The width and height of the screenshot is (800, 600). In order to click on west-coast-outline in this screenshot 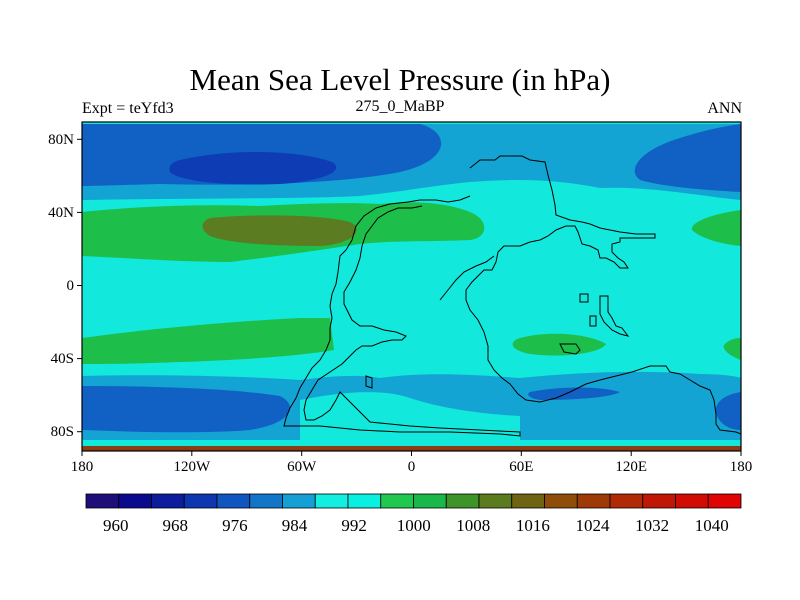, I will do `click(402, 316)`.